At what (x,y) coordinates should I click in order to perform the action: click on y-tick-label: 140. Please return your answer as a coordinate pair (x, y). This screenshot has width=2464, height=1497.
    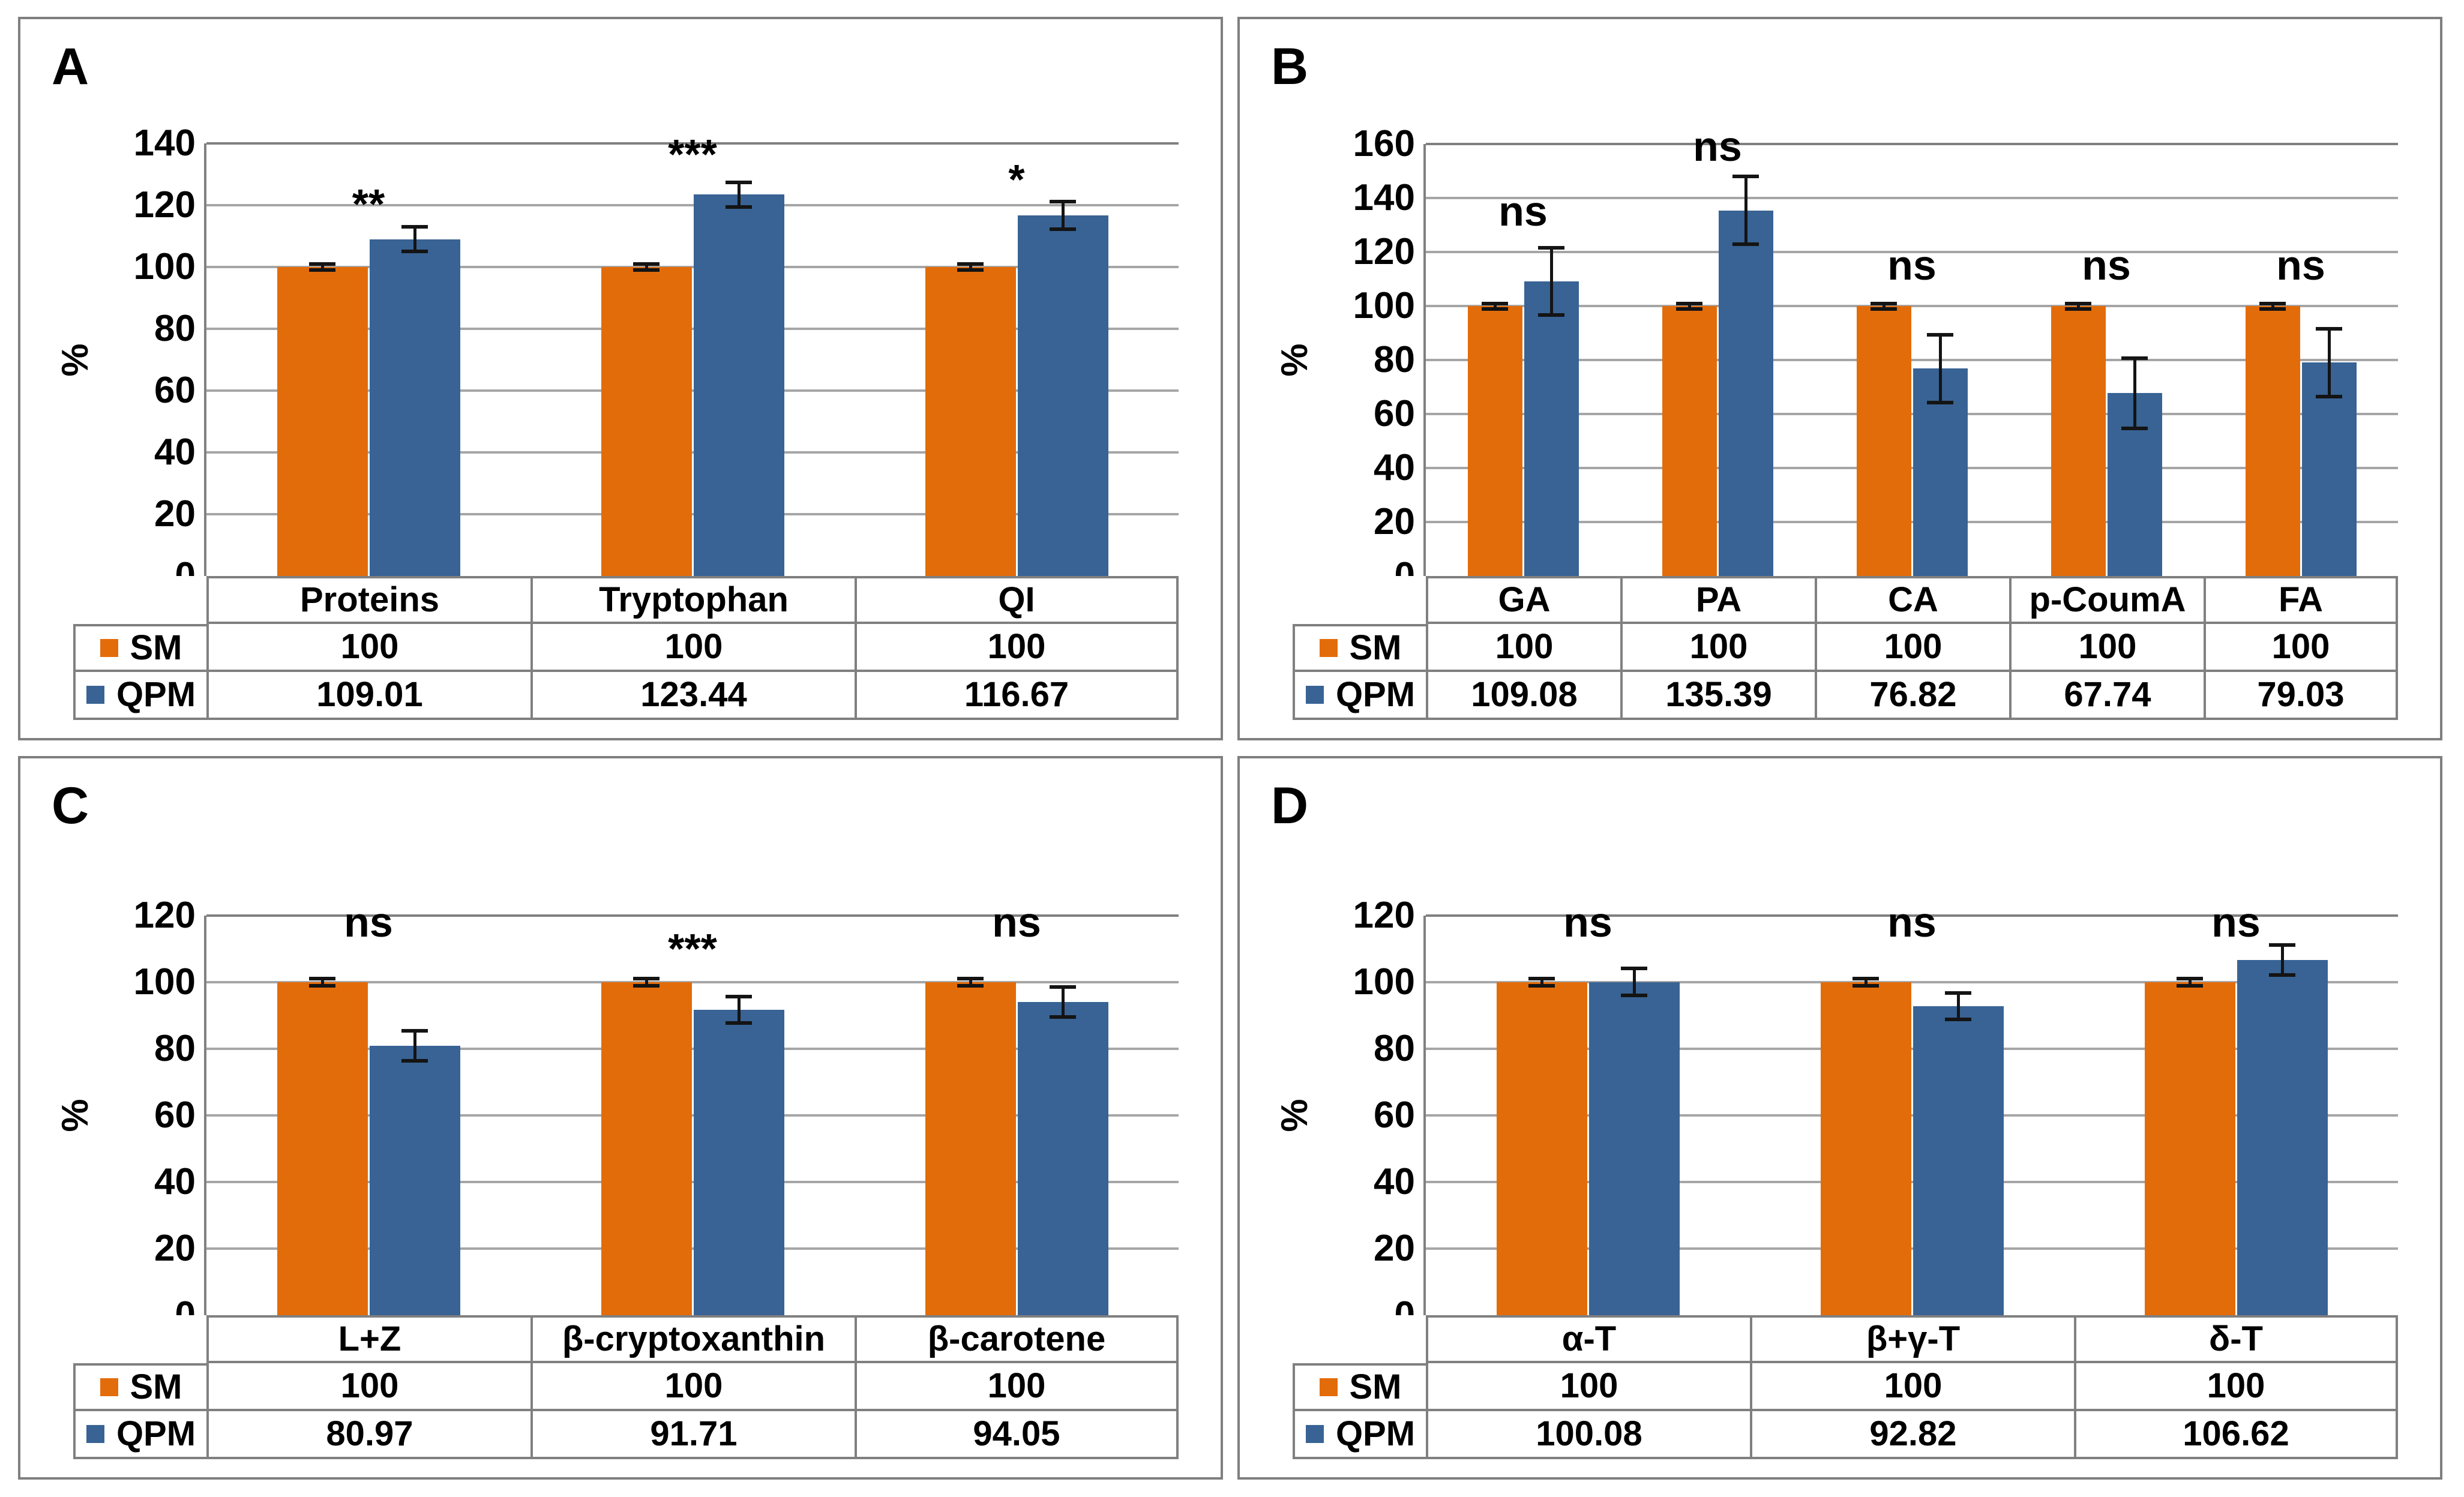
    Looking at the image, I should click on (164, 143).